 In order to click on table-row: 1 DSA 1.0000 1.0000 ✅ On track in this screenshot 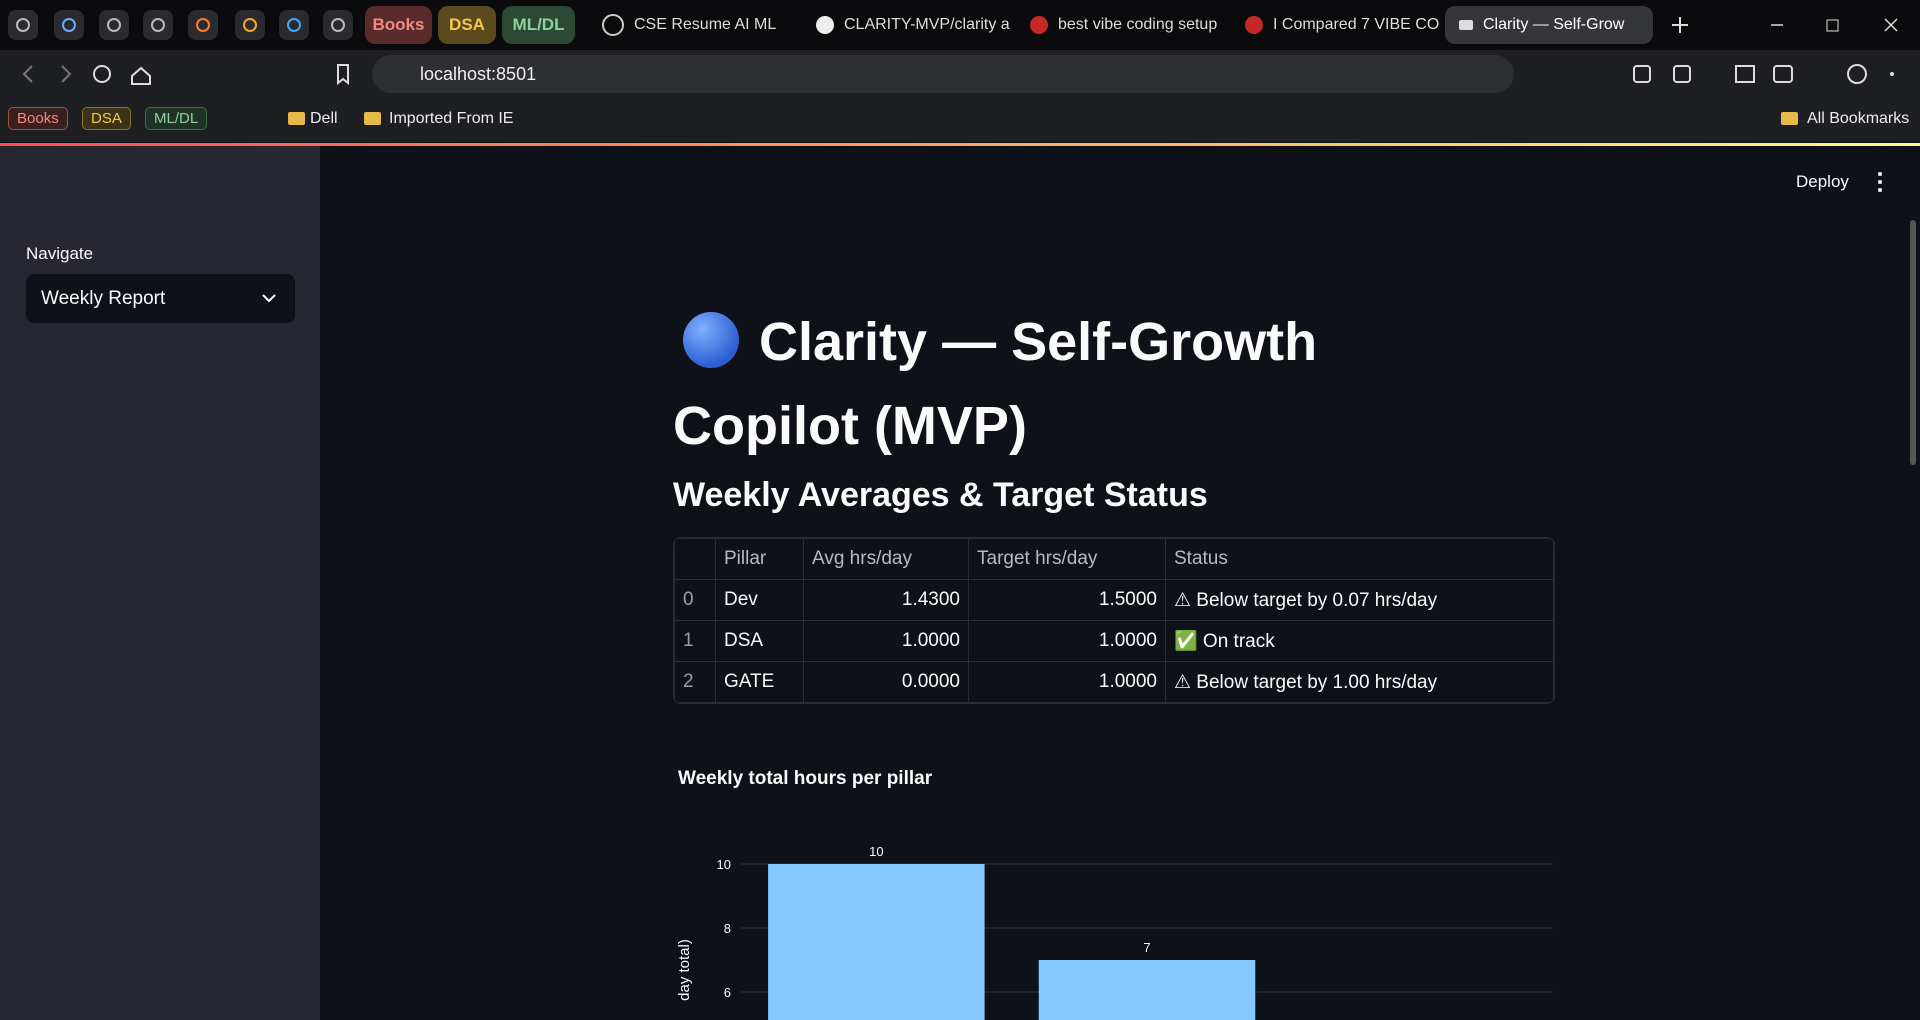, I will do `click(1114, 641)`.